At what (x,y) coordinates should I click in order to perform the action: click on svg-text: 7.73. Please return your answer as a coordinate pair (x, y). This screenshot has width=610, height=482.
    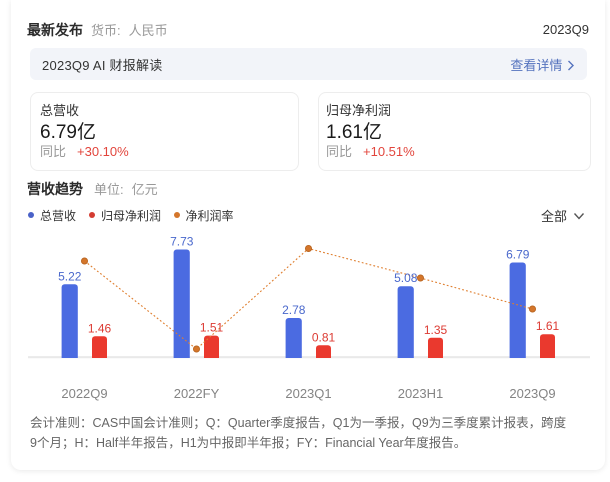
    Looking at the image, I should click on (182, 242).